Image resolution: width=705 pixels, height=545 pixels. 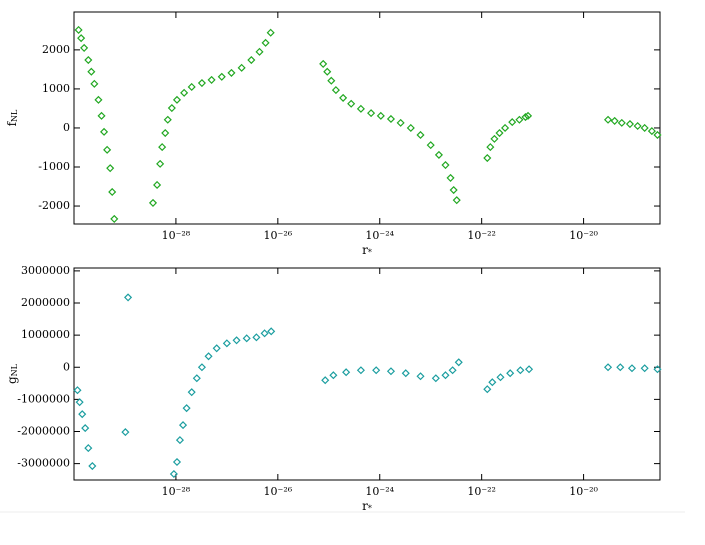 I want to click on x-tick-label: 10⁻²⁸, so click(x=176, y=235).